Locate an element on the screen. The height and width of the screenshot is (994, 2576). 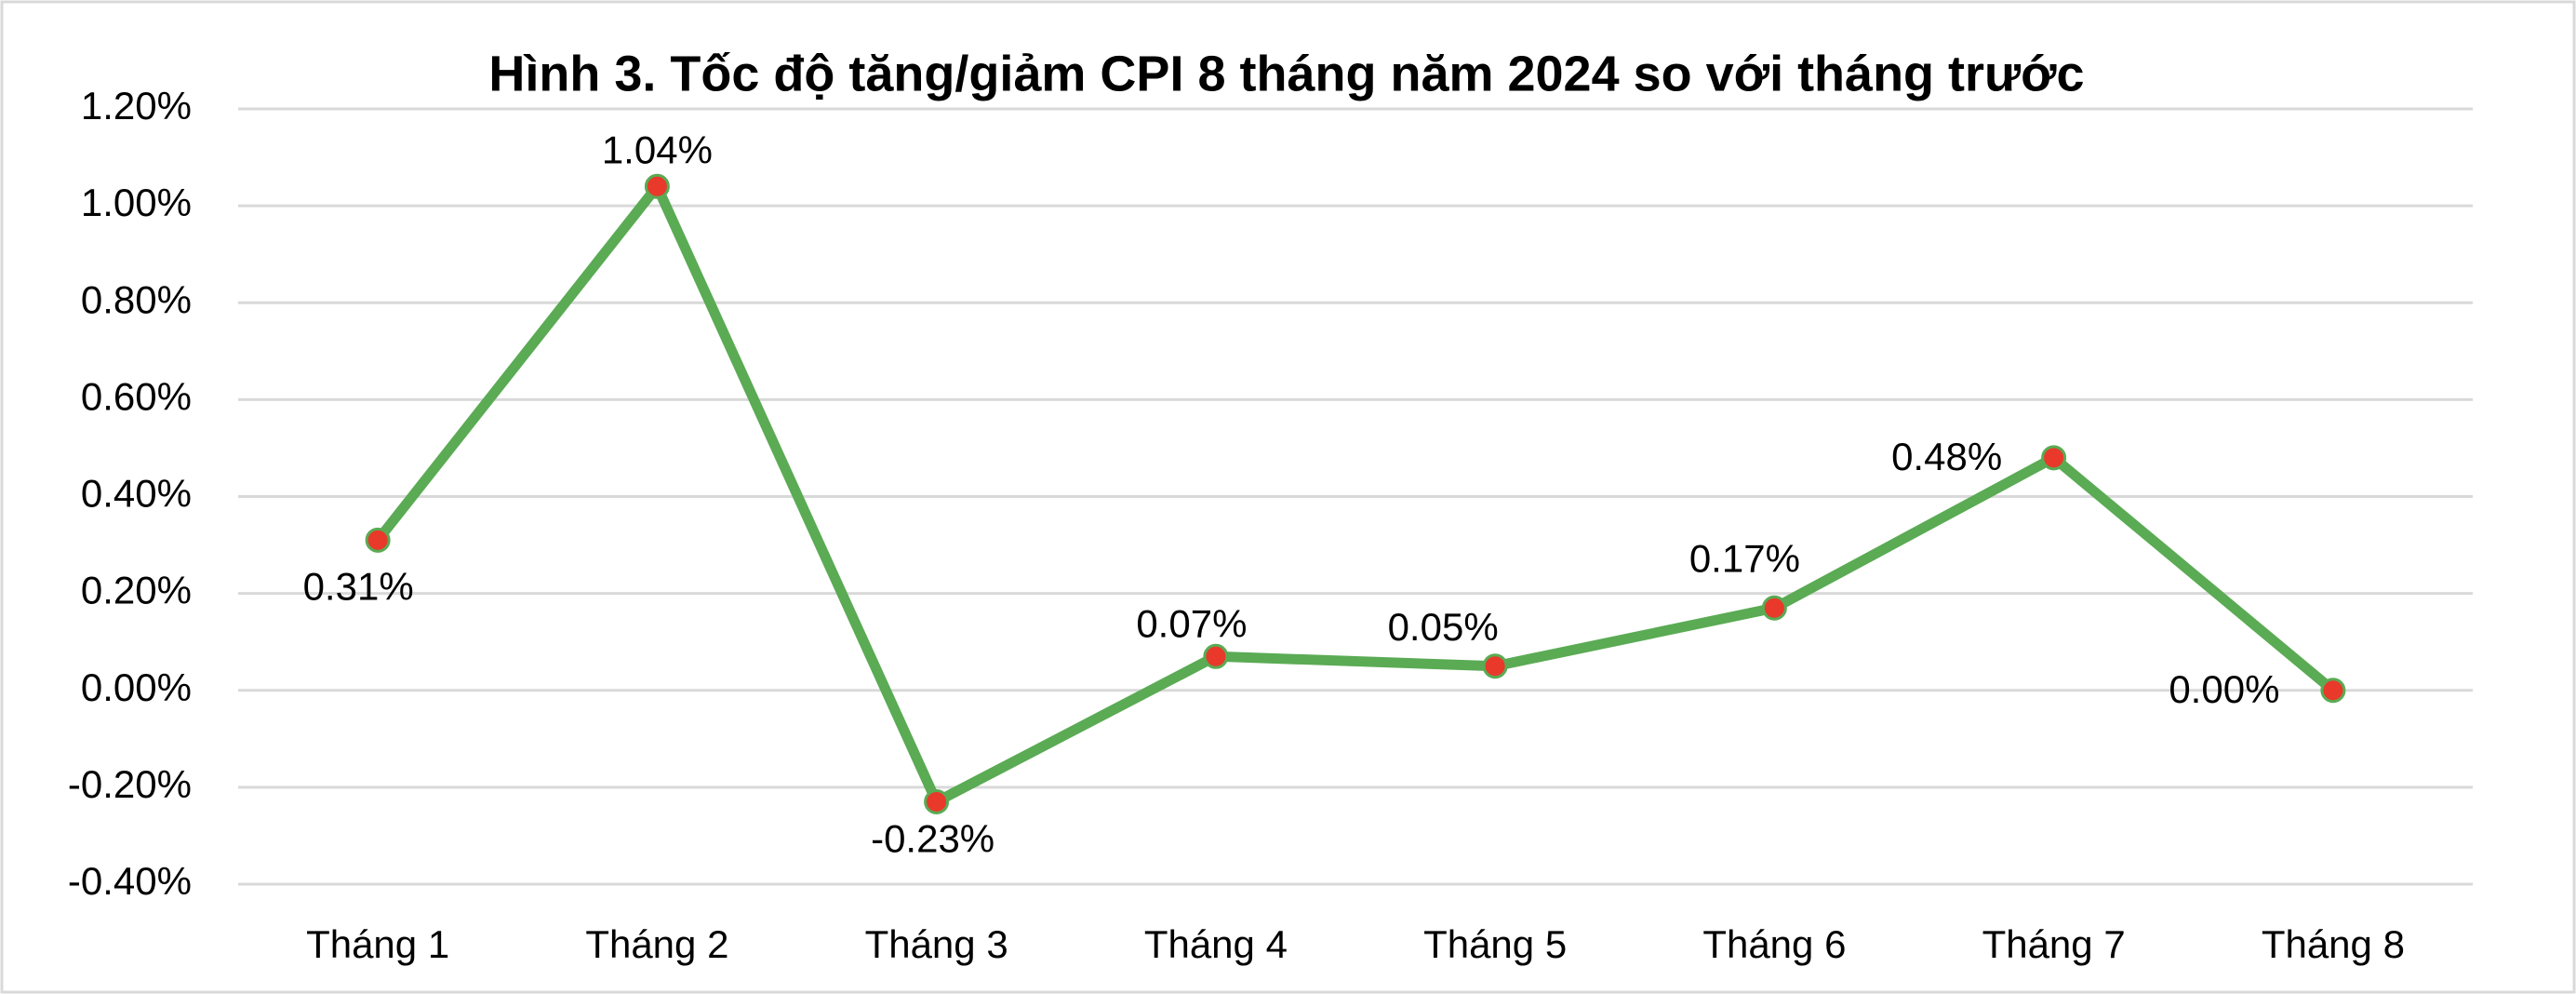
data-label: 0.00% is located at coordinates (2224, 689).